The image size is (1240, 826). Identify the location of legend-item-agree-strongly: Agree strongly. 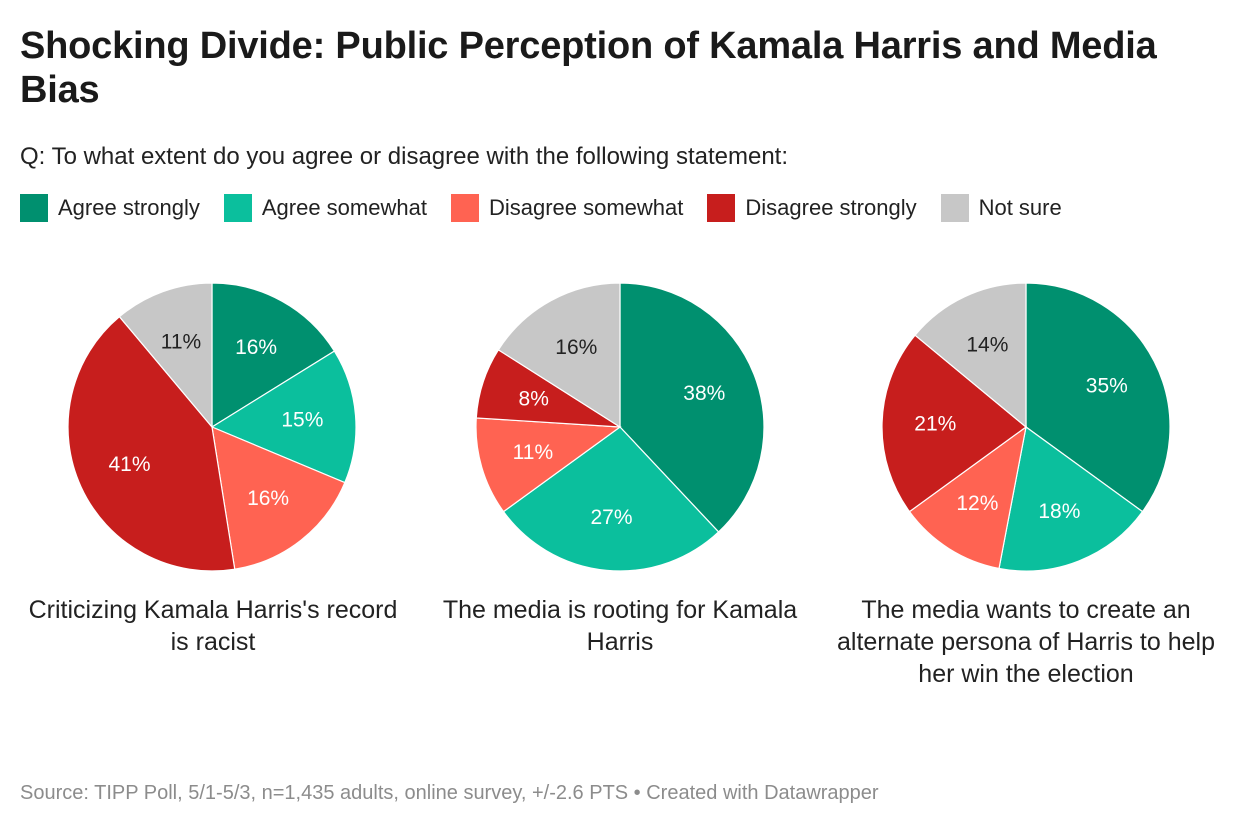
(110, 208).